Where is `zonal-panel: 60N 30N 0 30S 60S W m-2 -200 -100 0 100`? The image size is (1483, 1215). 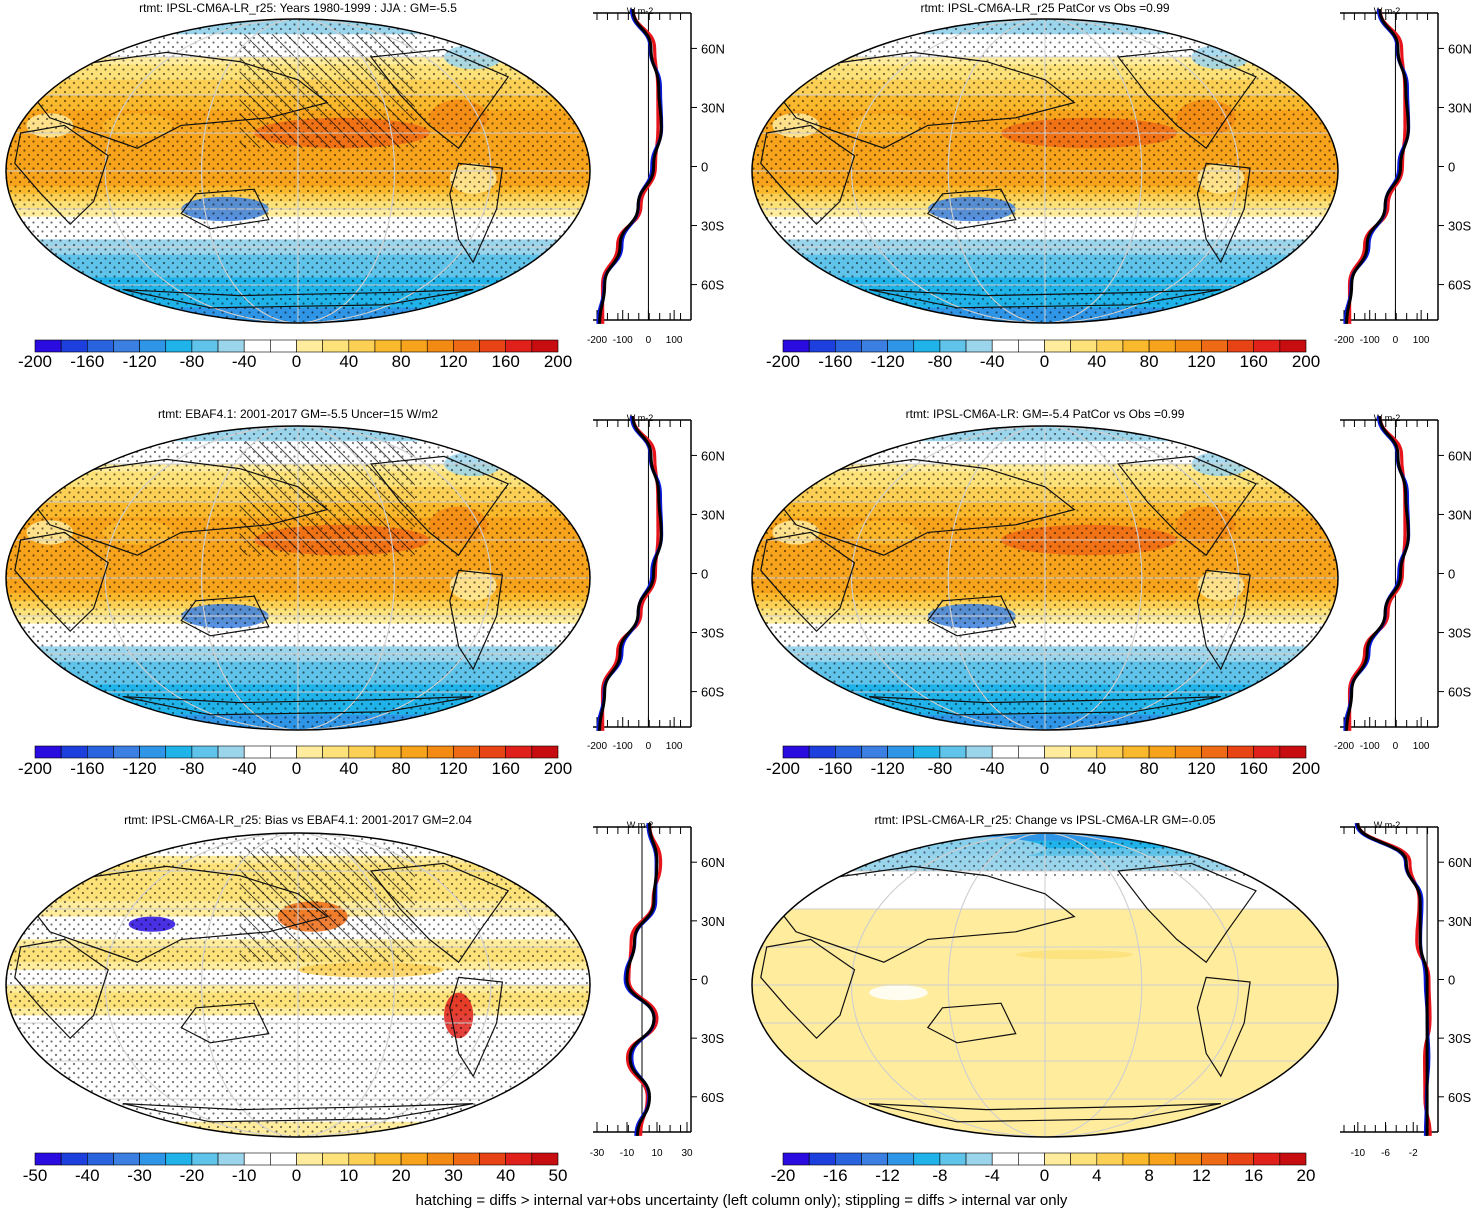
zonal-panel: 60N 30N 0 30S 60S W m-2 -200 -100 0 100 is located at coordinates (1403, 582).